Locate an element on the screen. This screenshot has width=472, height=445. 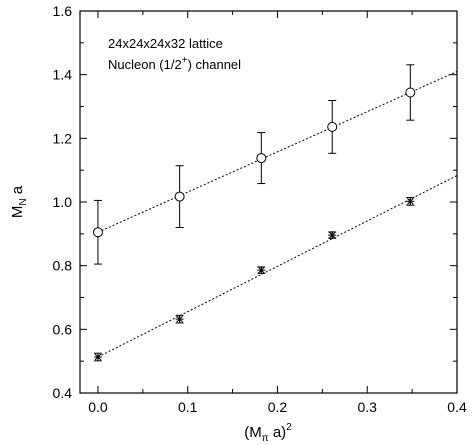
y-axis-label: MN a is located at coordinates (19, 201).